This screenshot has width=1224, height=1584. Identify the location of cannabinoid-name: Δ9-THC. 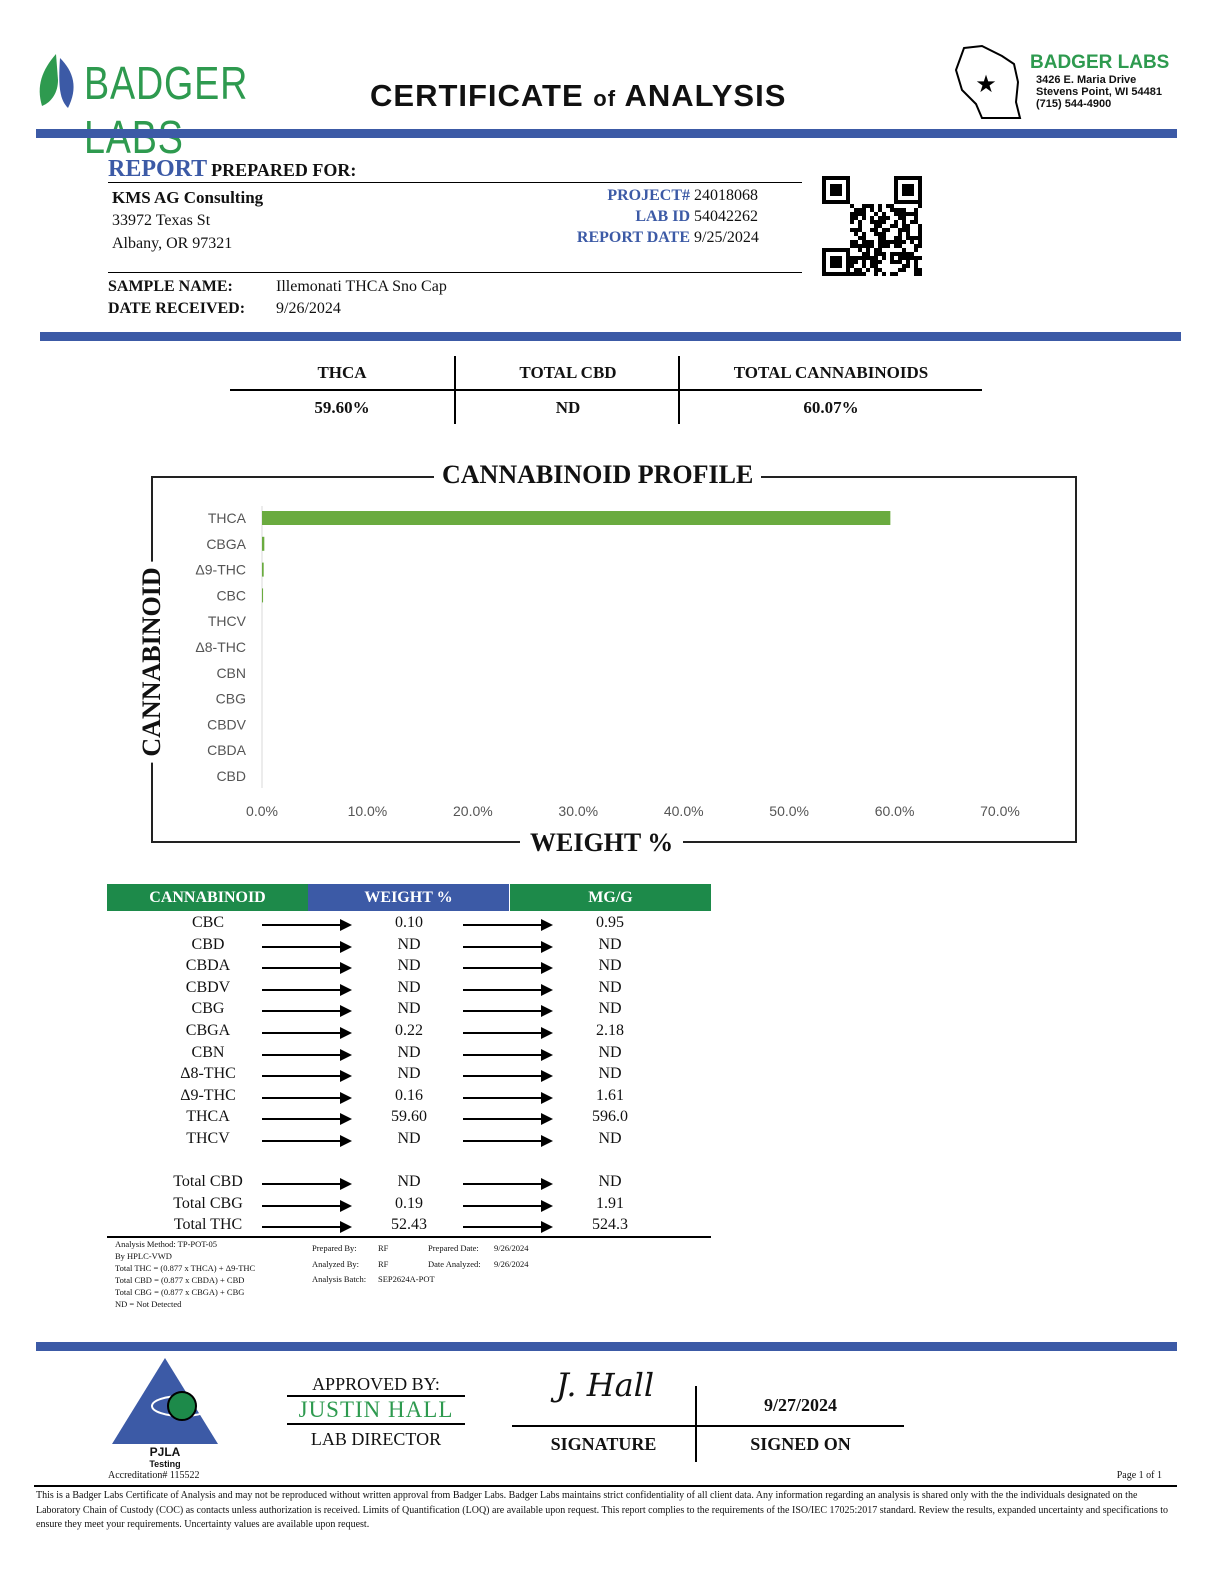
(208, 1095).